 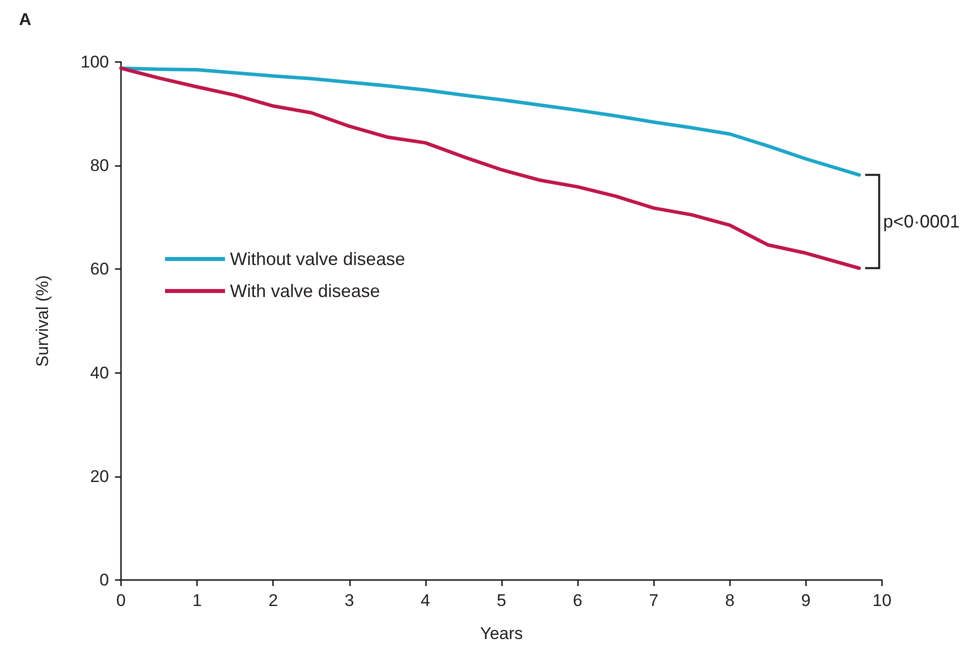 What do you see at coordinates (99, 166) in the screenshot?
I see `y-tick-label: 80` at bounding box center [99, 166].